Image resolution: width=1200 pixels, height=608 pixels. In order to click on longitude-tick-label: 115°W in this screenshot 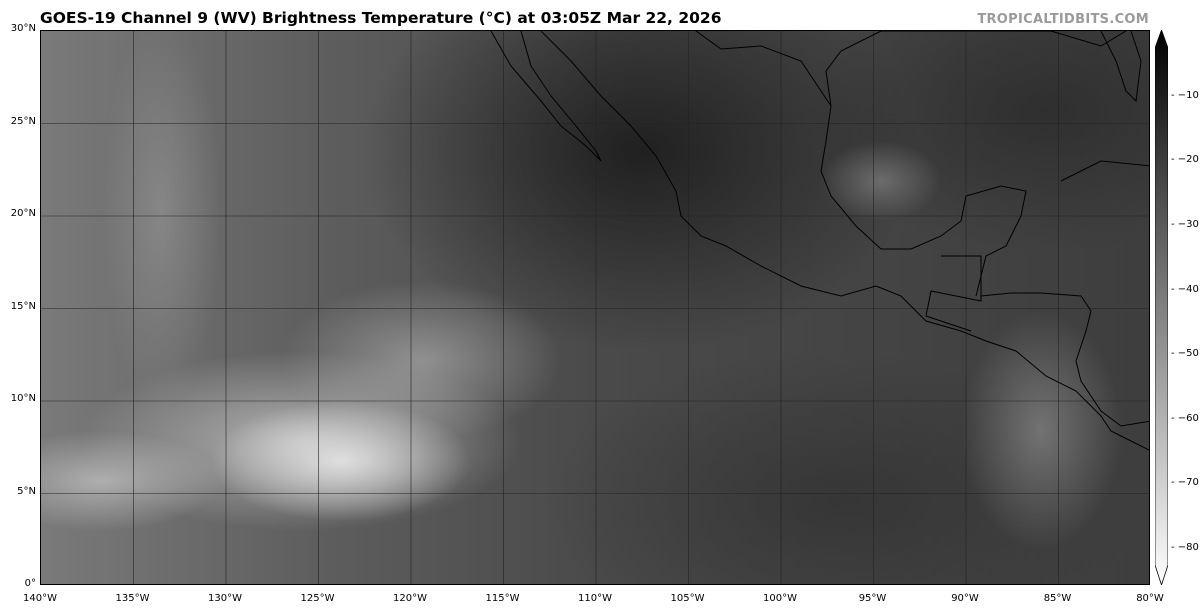, I will do `click(502, 598)`.